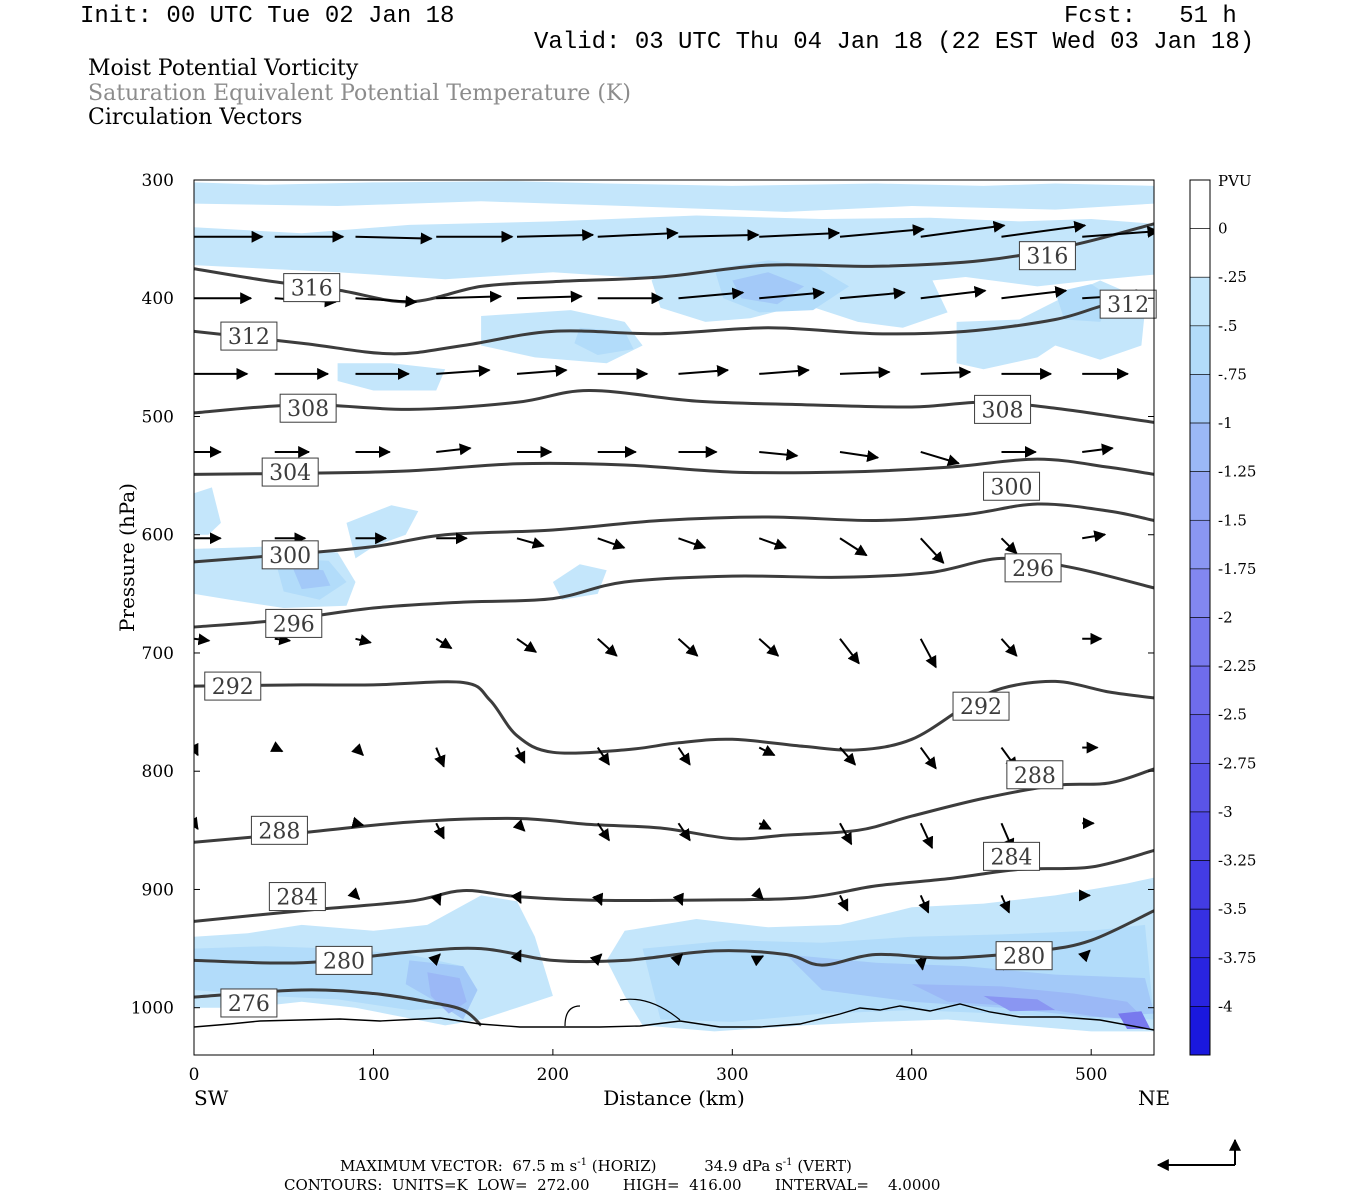  Describe the element at coordinates (1225, 423) in the screenshot. I see `colorbar-tick-label: -1` at that location.